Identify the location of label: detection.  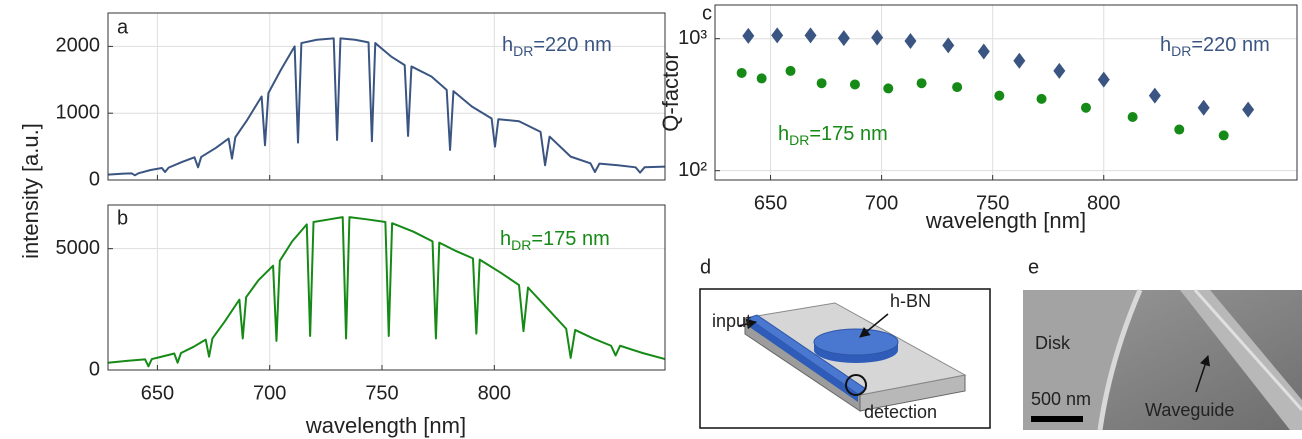
(900, 412).